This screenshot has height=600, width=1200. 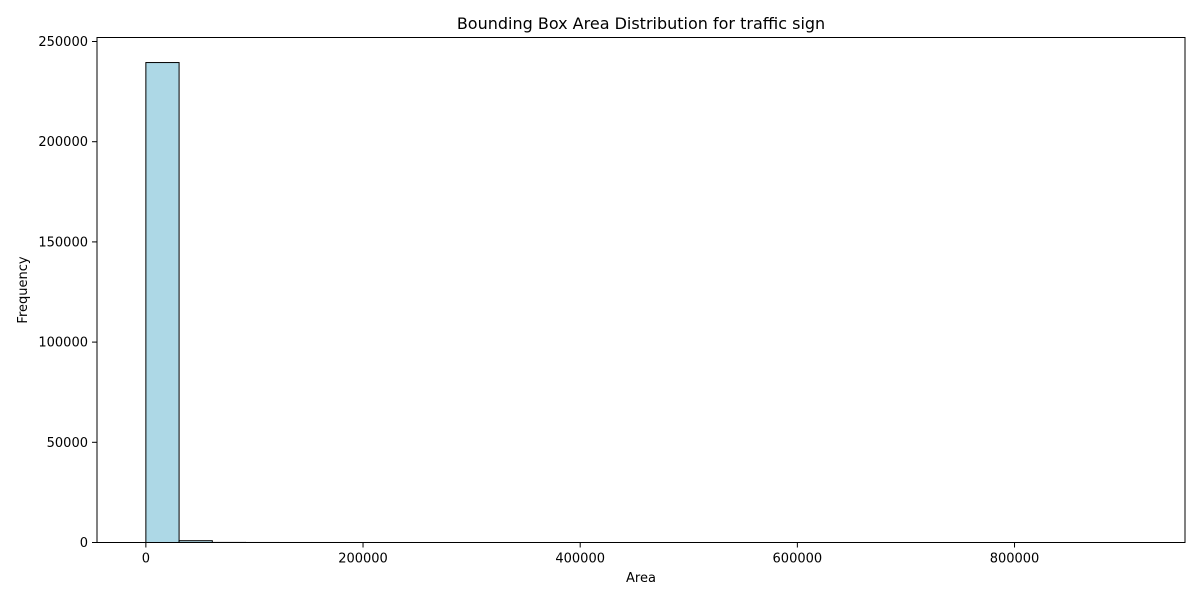 I want to click on histogram-bar, so click(x=162, y=303).